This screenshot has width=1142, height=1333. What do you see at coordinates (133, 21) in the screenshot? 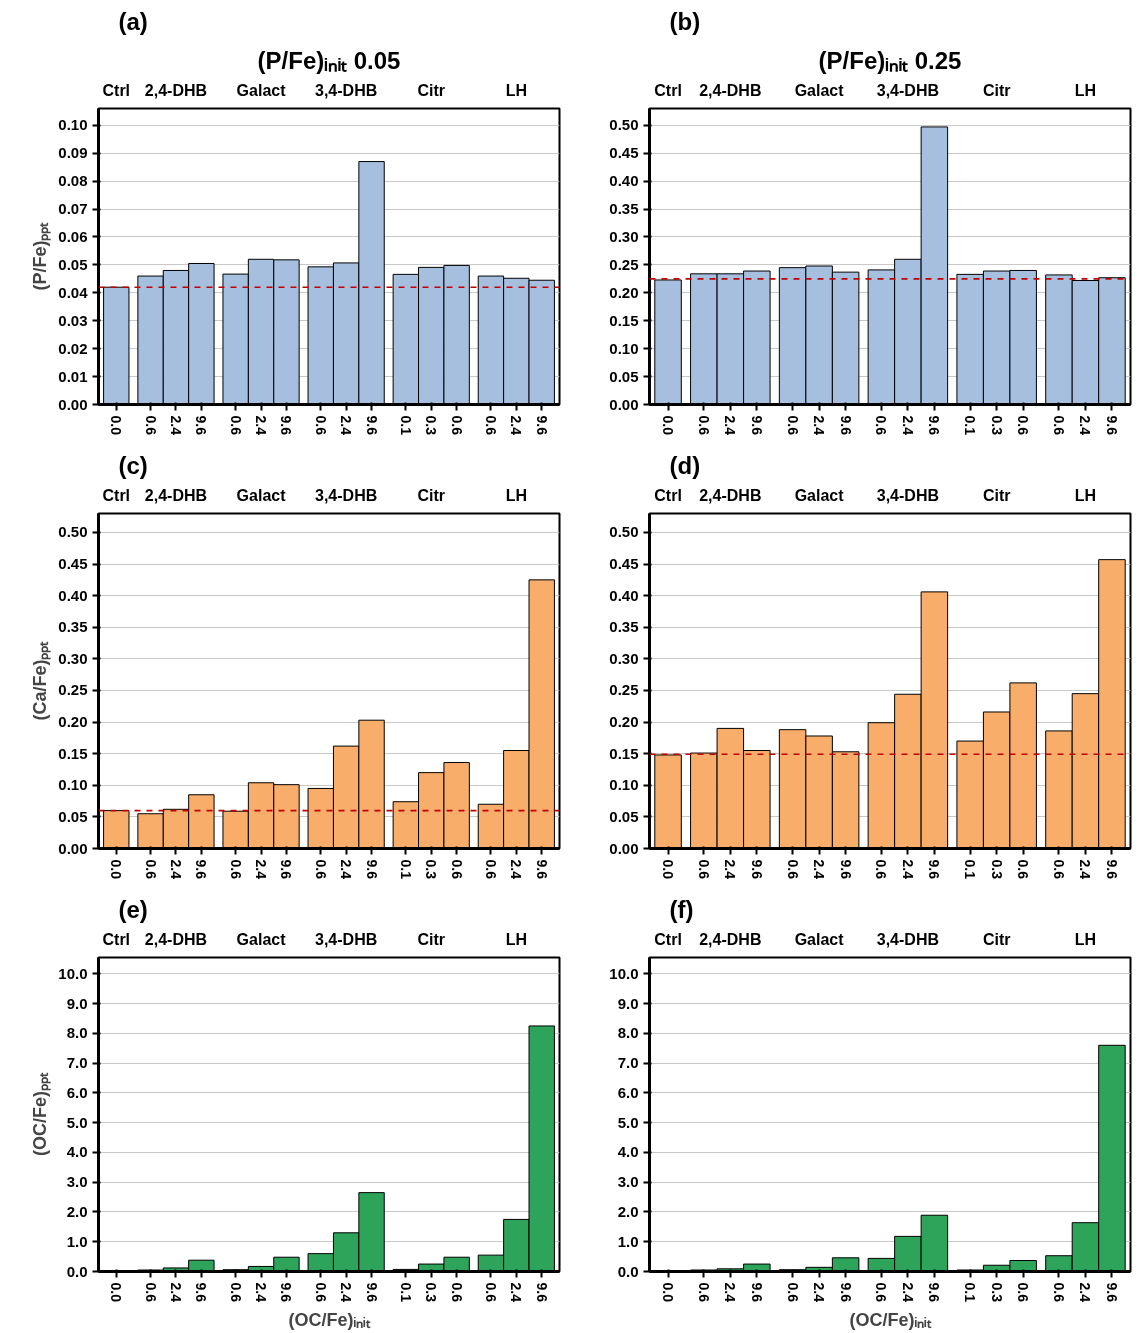
I see `chart-title: (a)` at bounding box center [133, 21].